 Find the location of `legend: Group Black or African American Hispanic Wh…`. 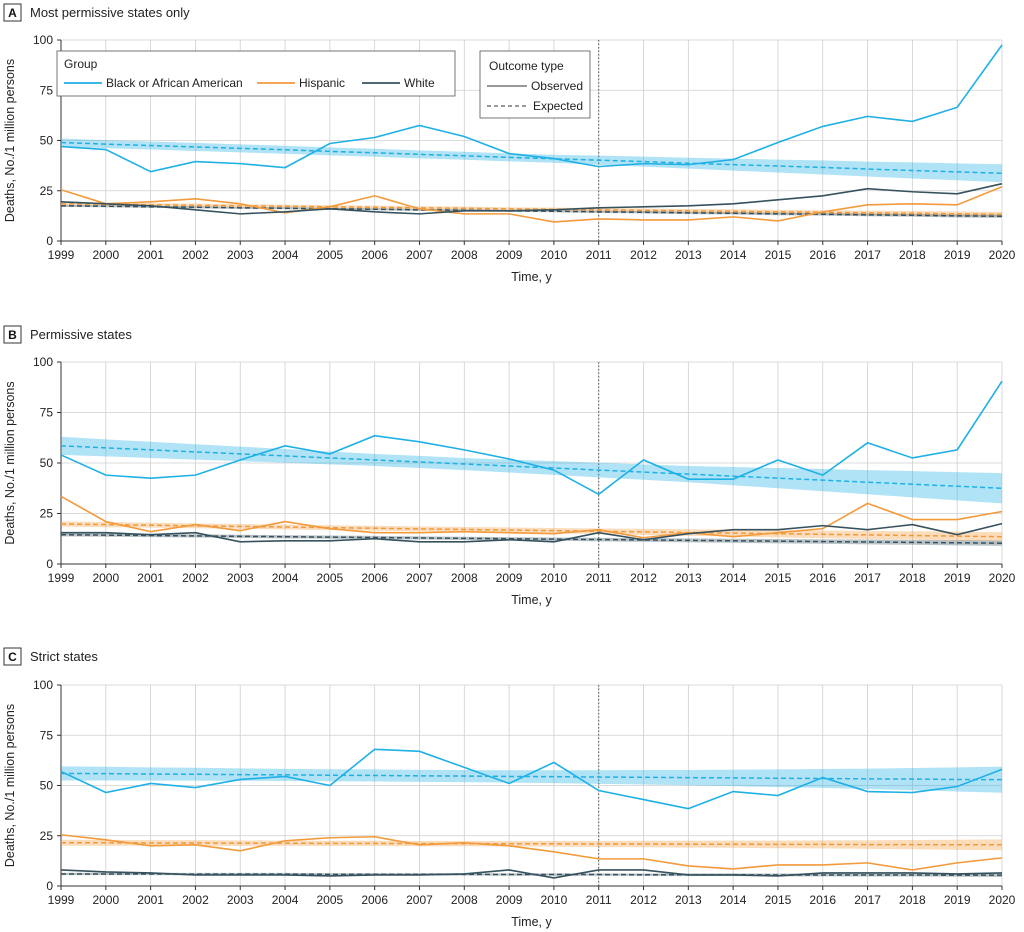

legend: Group Black or African American Hispanic Wh… is located at coordinates (323, 84).